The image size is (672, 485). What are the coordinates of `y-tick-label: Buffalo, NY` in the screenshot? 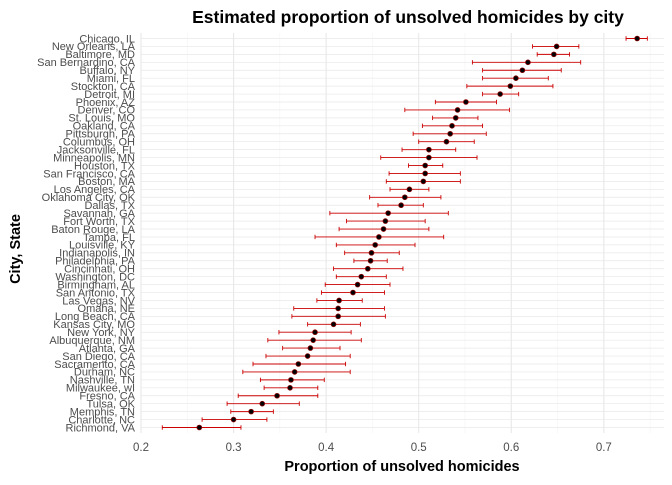 It's located at (108, 71).